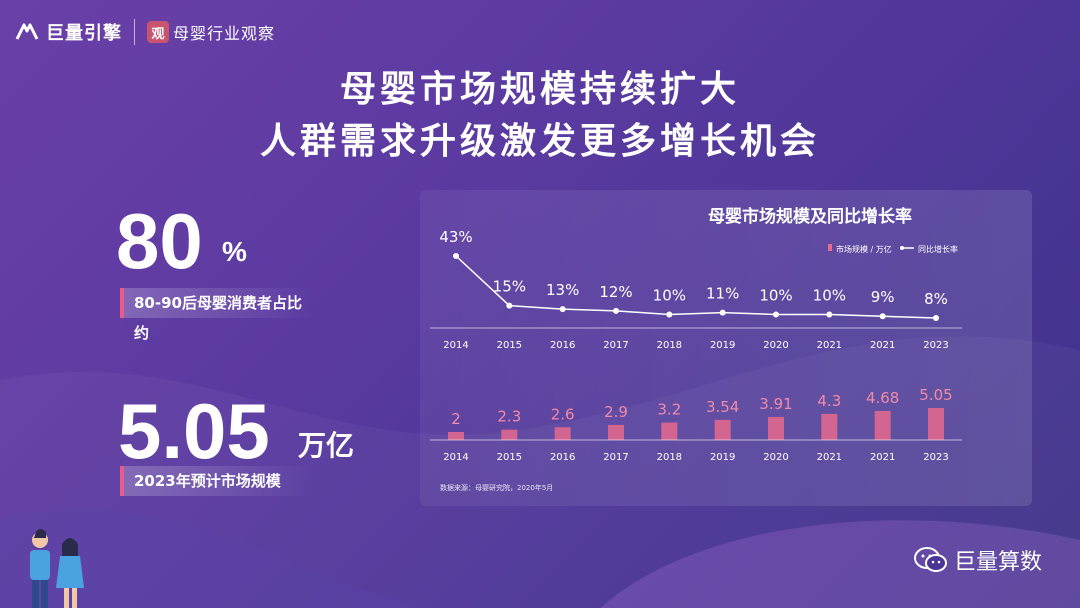 Image resolution: width=1080 pixels, height=608 pixels. What do you see at coordinates (669, 295) in the screenshot?
I see `growth-rate-label-4: 10%` at bounding box center [669, 295].